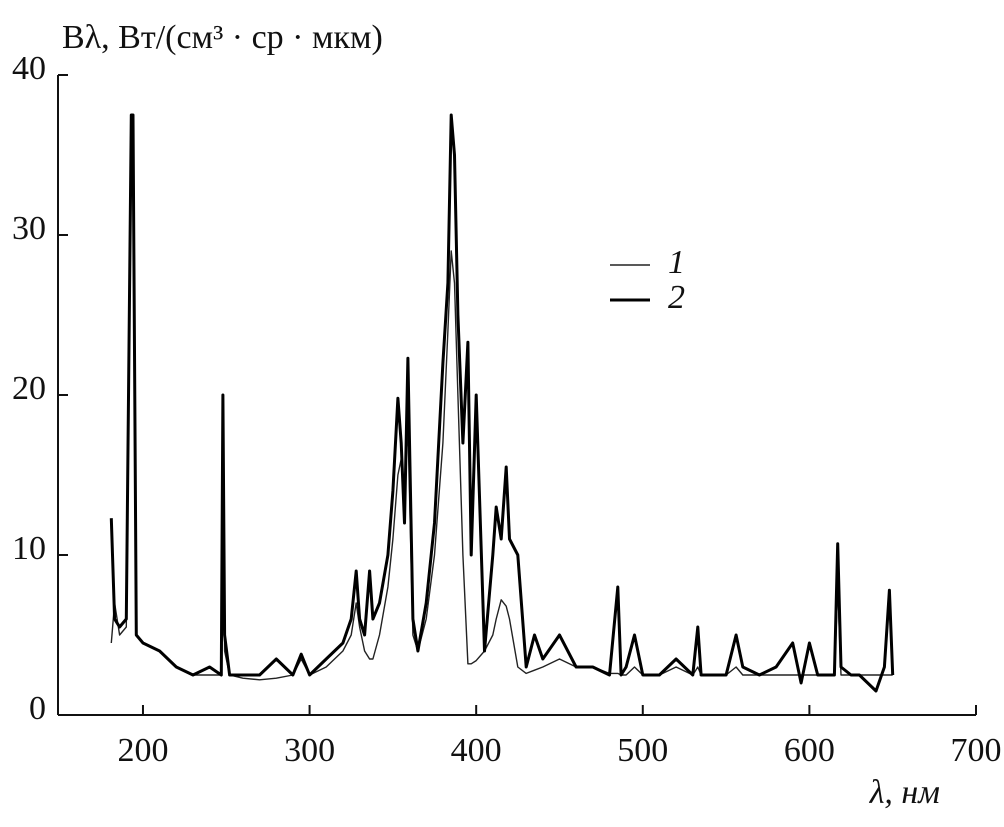 The height and width of the screenshot is (827, 1004). Describe the element at coordinates (976, 750) in the screenshot. I see `x-tick-label: 700` at that location.